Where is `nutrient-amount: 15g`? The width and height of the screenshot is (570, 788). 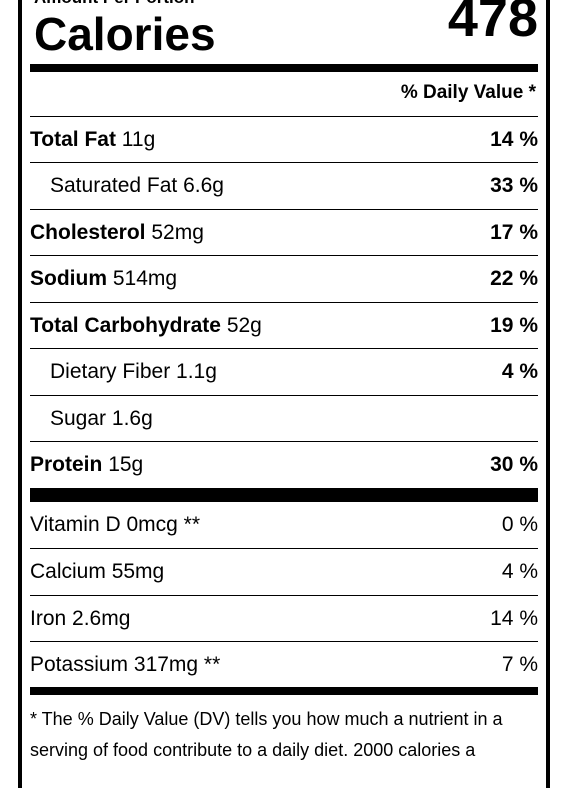 nutrient-amount: 15g is located at coordinates (126, 464).